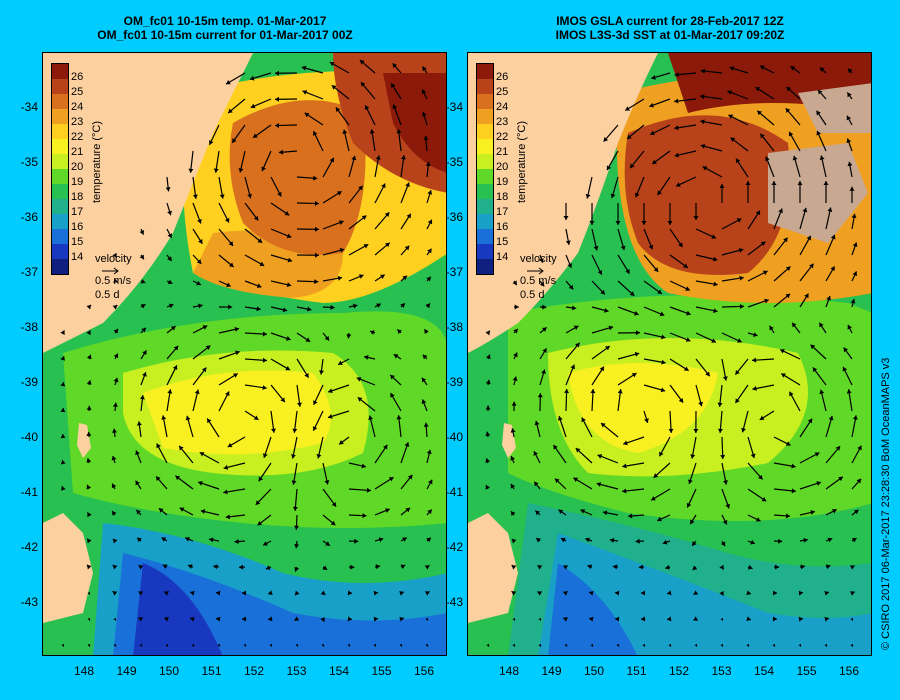 This screenshot has height=700, width=900. I want to click on flinders-island, so click(84, 440).